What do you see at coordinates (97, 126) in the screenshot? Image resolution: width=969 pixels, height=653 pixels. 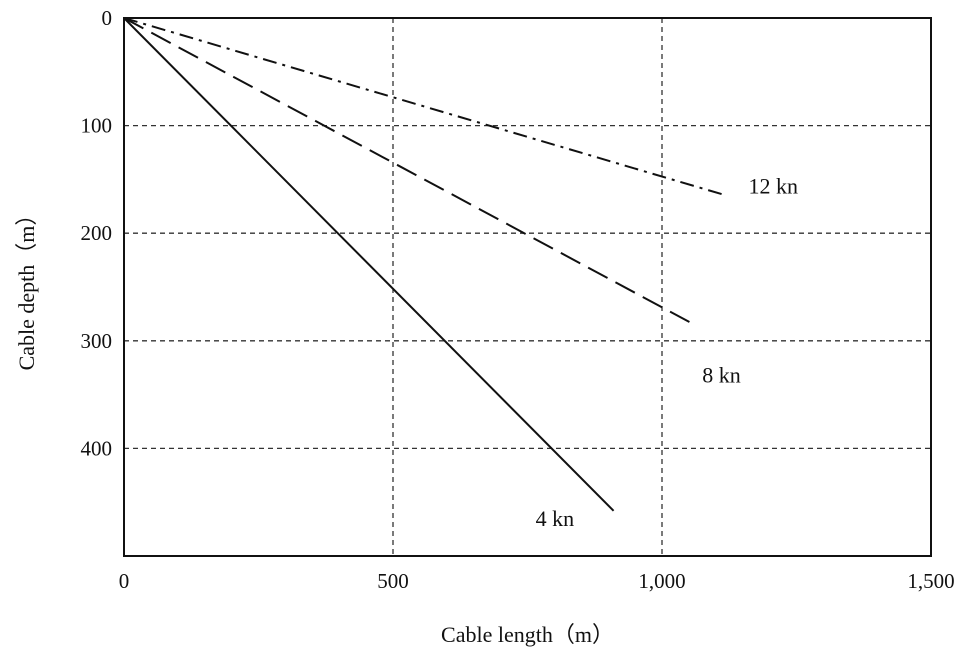 I see `y-tick-label: 100` at bounding box center [97, 126].